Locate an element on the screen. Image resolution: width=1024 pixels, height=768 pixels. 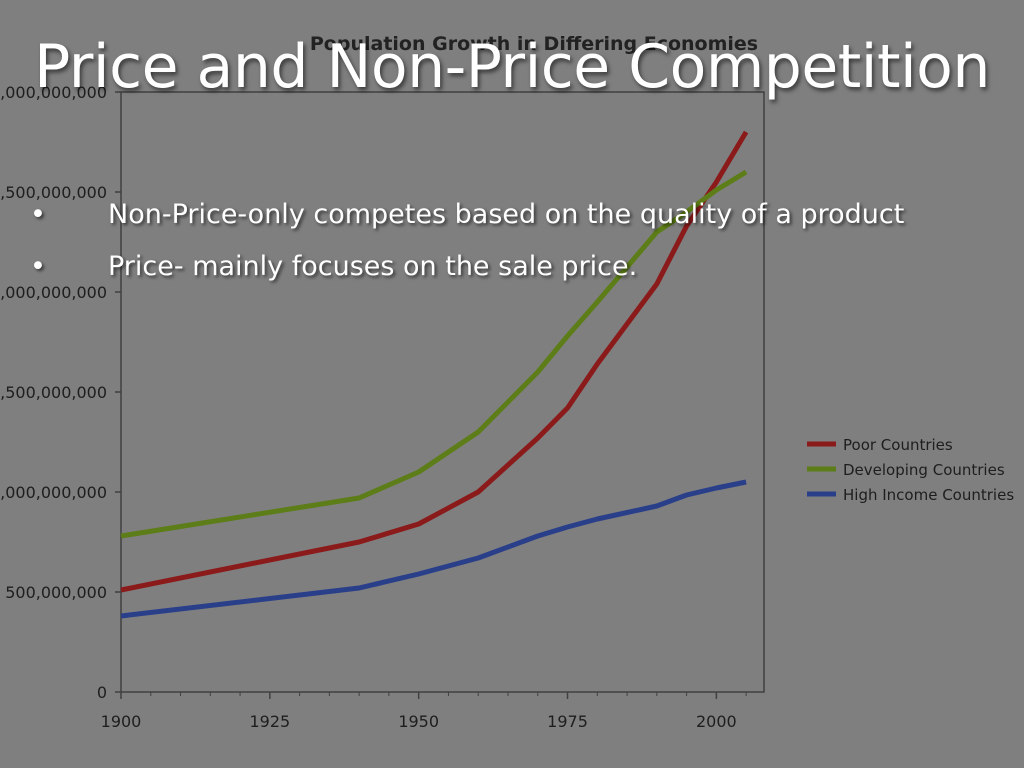
chart-title: Population Growth in Differing Economies is located at coordinates (534, 44).